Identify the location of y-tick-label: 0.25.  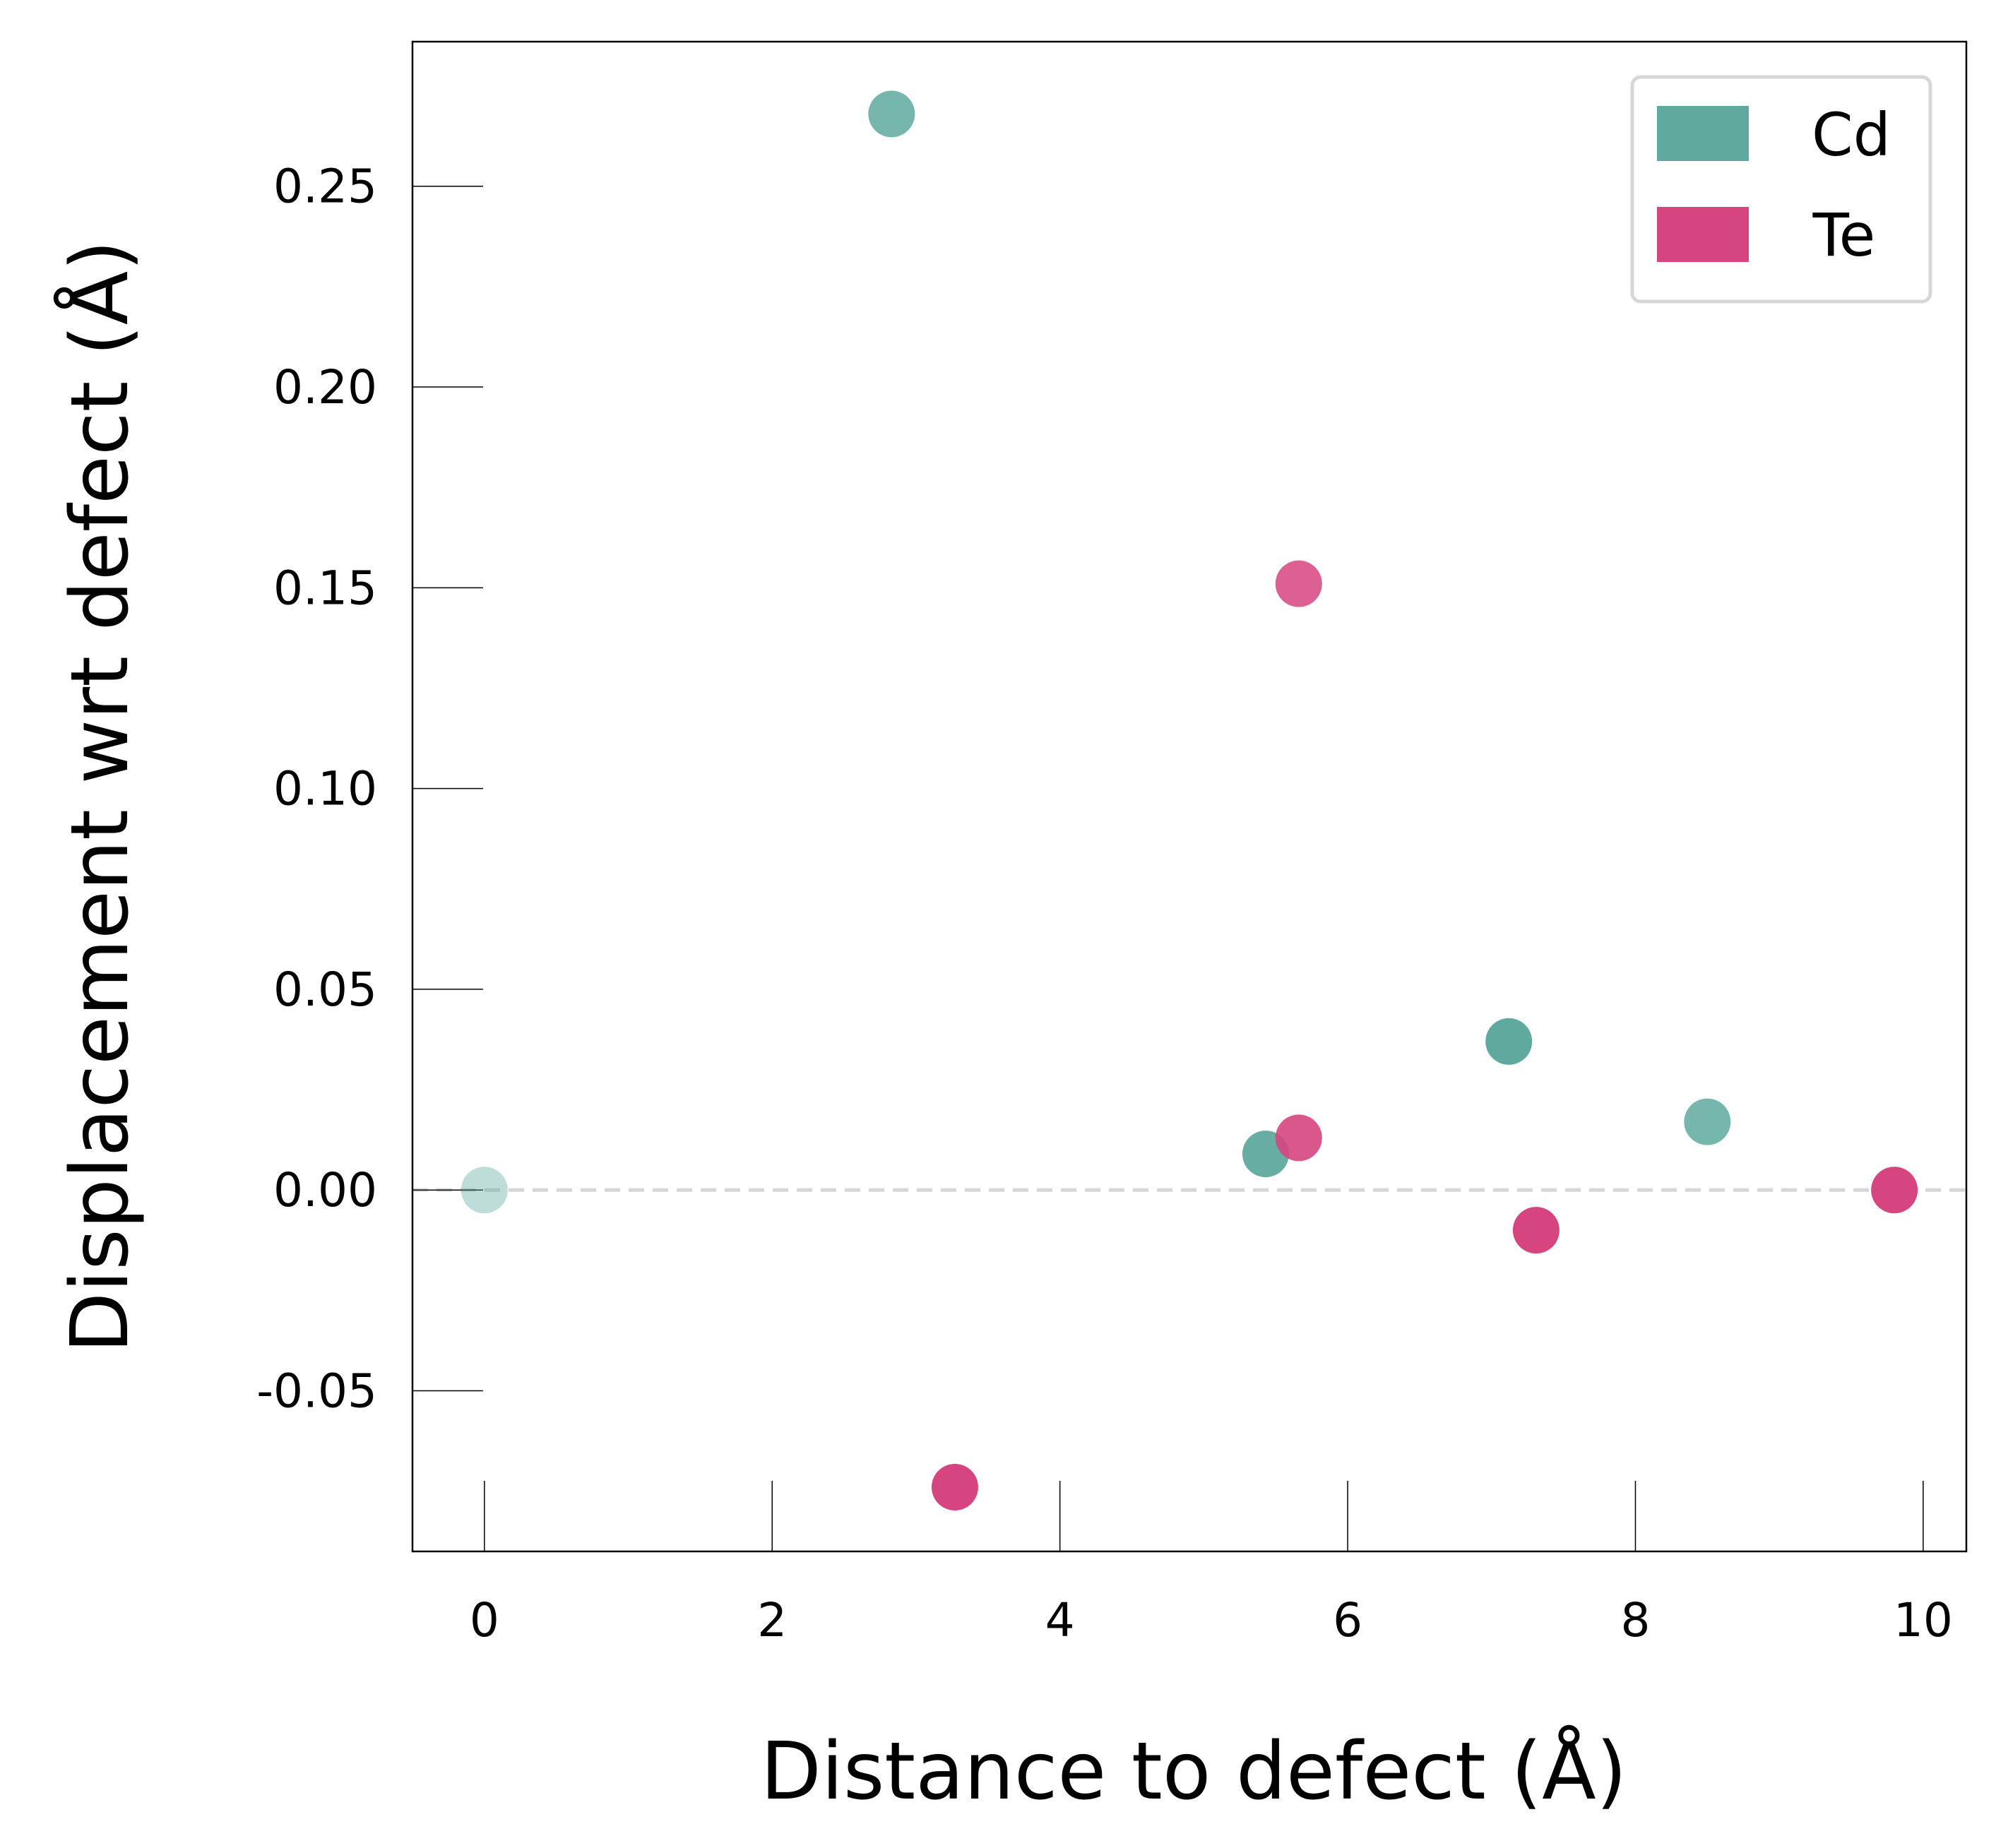
(325, 187).